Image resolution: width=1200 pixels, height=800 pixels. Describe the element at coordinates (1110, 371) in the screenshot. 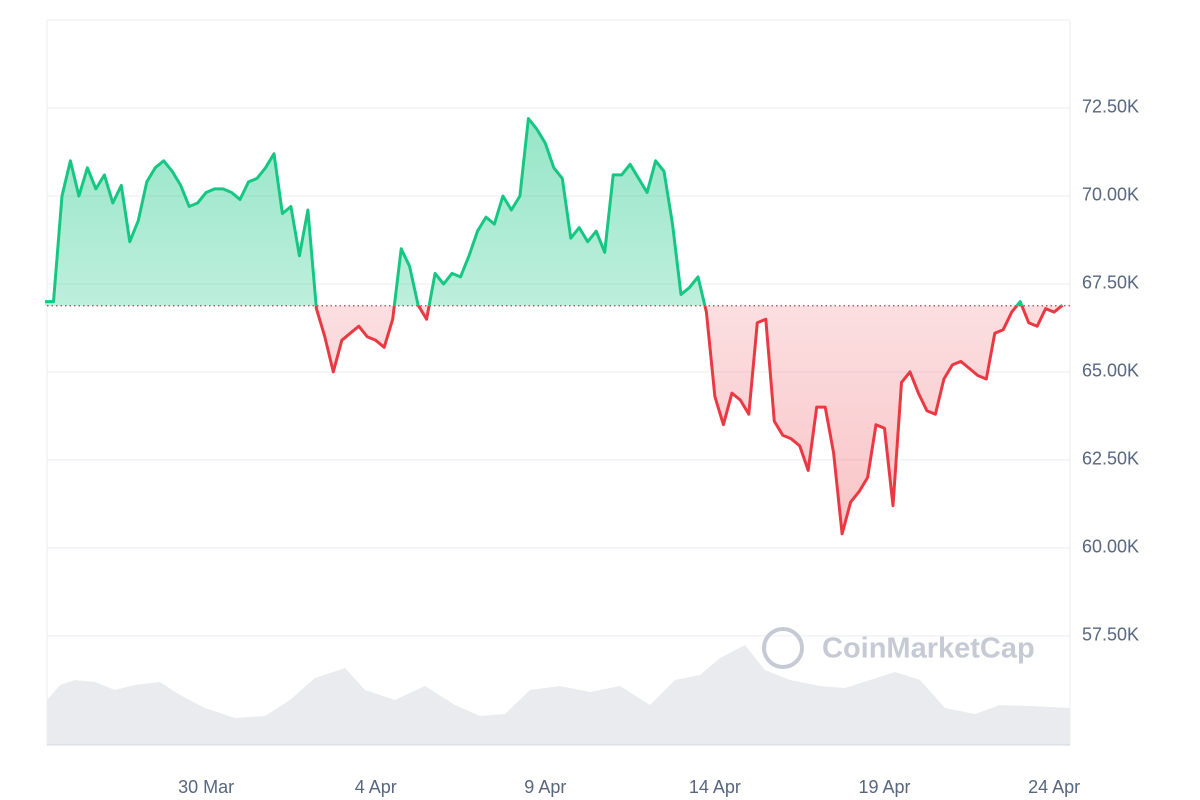

I see `y-tick-label: 65.00K` at that location.